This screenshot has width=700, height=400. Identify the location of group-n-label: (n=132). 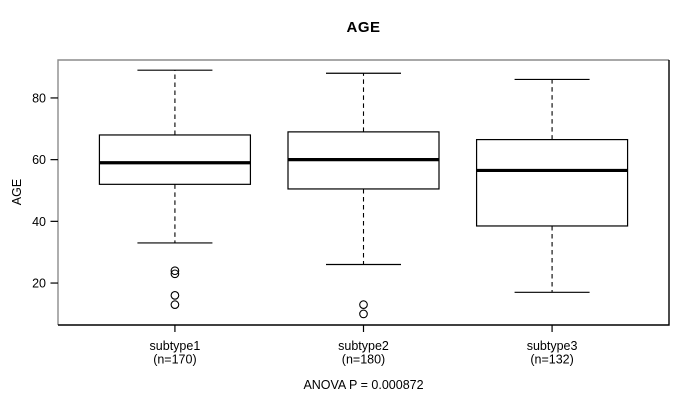
(551, 360).